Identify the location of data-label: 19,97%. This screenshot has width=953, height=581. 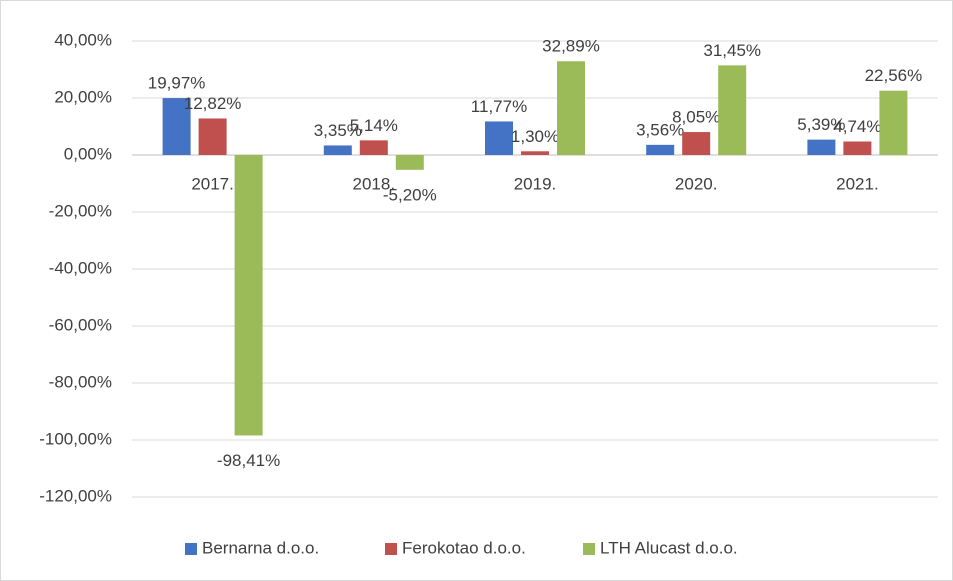
(177, 83).